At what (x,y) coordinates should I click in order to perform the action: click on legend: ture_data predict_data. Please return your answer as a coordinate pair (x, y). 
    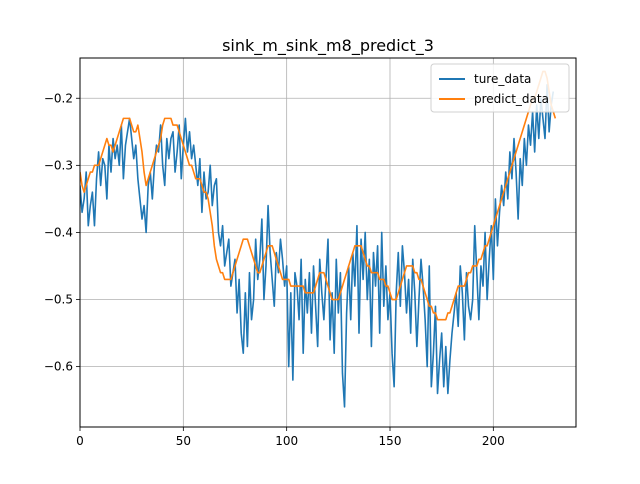
    Looking at the image, I should click on (500, 88).